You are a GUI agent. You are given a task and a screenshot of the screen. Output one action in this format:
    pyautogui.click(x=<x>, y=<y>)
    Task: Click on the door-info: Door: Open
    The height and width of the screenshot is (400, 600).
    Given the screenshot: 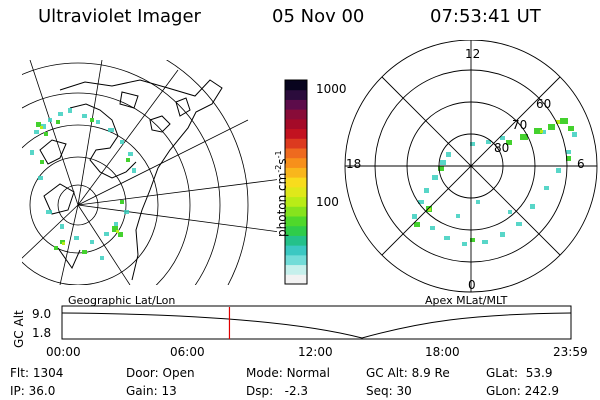 What is the action you would take?
    pyautogui.click(x=160, y=373)
    